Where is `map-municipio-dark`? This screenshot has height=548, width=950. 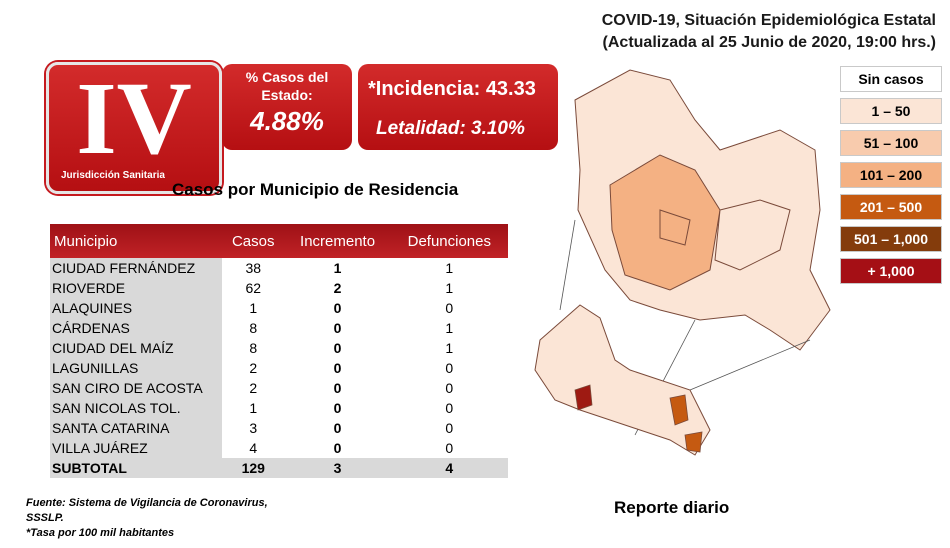 map-municipio-dark is located at coordinates (583, 397).